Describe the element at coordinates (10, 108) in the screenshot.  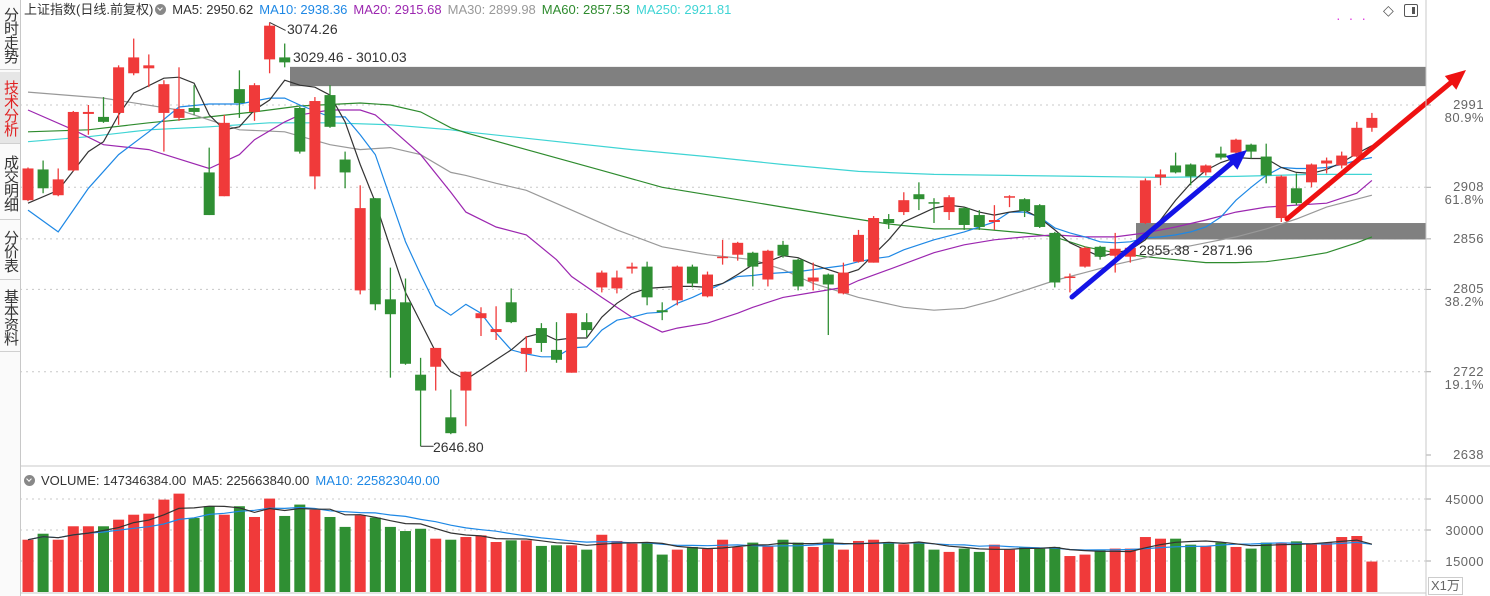
I see `tab-technical-analysis: 技术分析` at that location.